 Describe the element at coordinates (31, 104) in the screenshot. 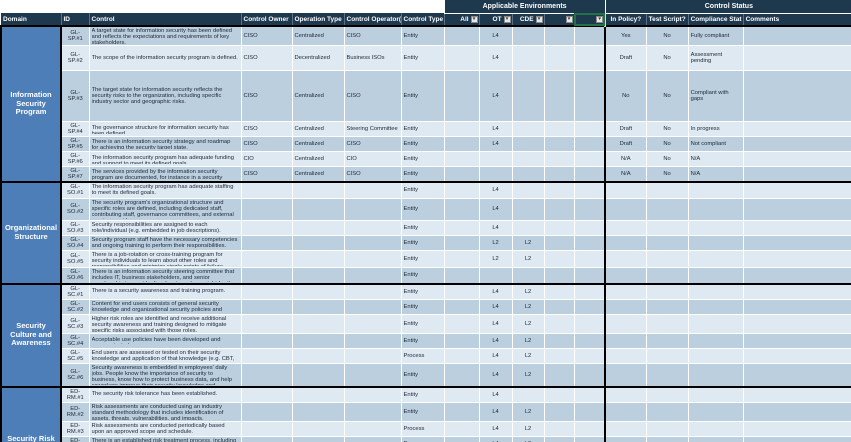

I see `domain-cell: Information Security Program` at that location.